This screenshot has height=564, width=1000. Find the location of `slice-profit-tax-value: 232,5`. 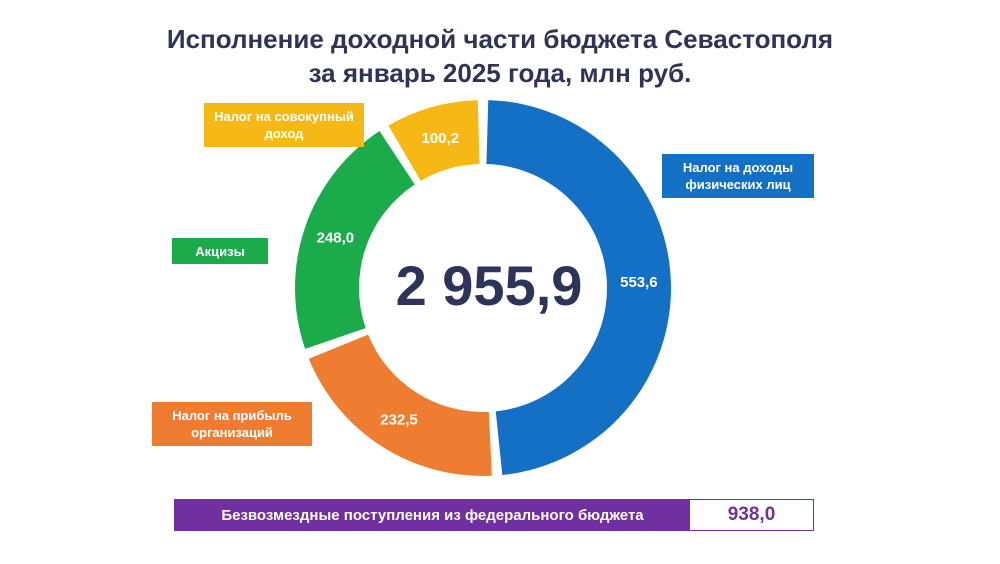

slice-profit-tax-value: 232,5 is located at coordinates (399, 419).